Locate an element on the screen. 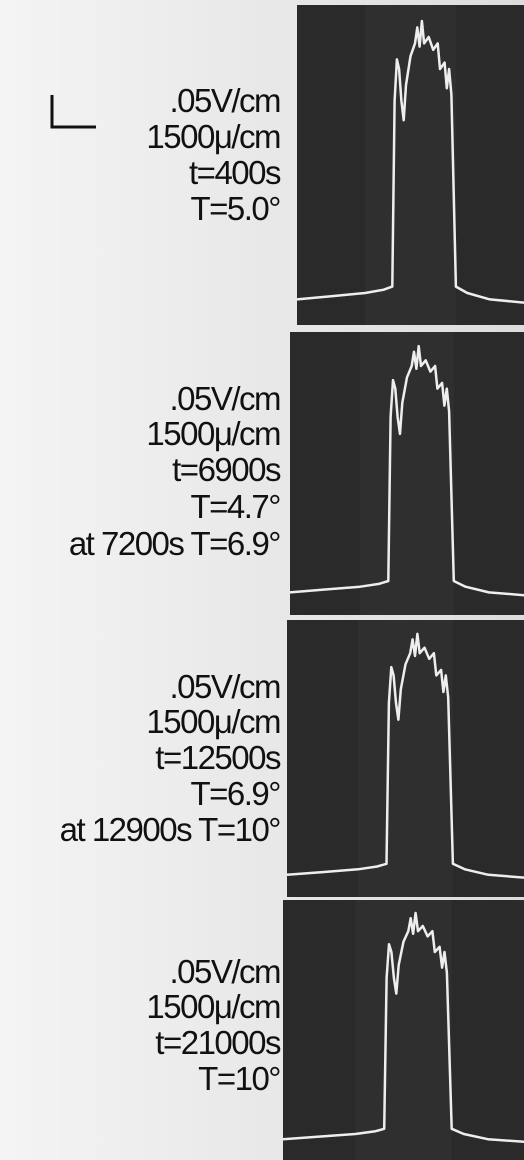 The image size is (524, 1160). panel-label: T=5.0° is located at coordinates (235, 208).